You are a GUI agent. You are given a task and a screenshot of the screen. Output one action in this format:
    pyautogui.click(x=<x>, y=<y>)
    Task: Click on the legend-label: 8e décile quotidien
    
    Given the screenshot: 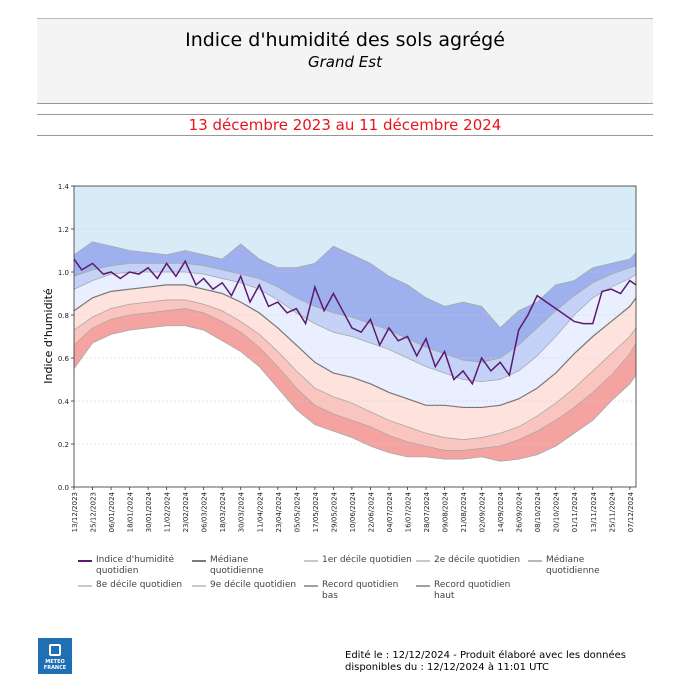 What is the action you would take?
    pyautogui.click(x=139, y=585)
    